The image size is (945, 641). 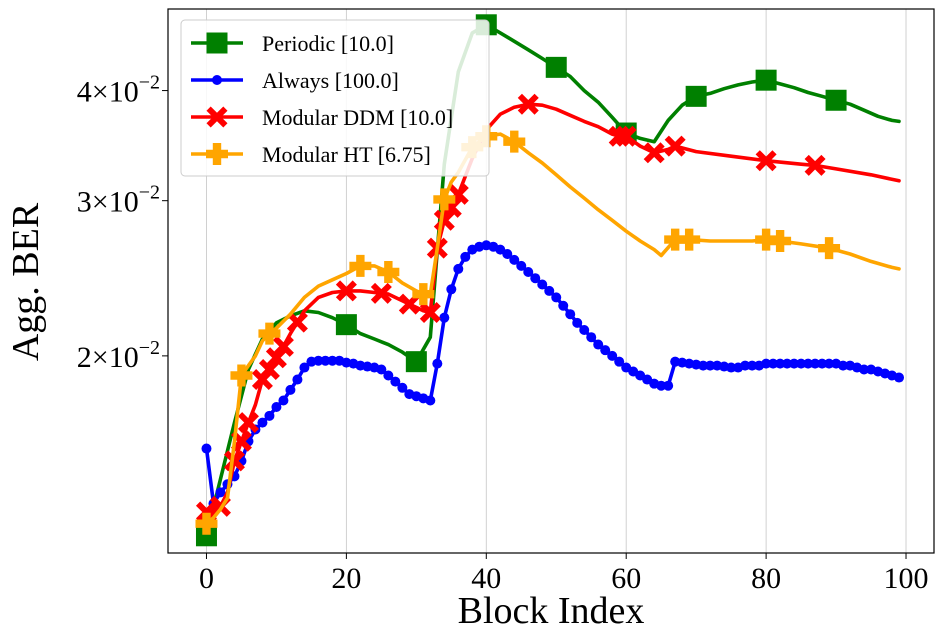 I want to click on x-tick-label: 20, so click(x=346, y=578).